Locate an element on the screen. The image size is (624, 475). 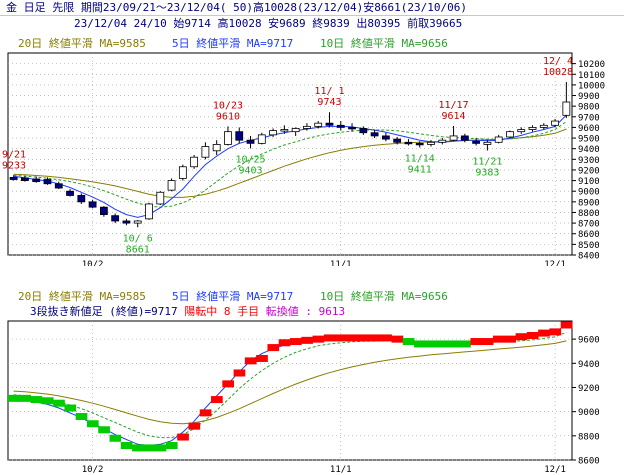
legend-entry: 10日 終値平滑 MA=9656 is located at coordinates (384, 43).